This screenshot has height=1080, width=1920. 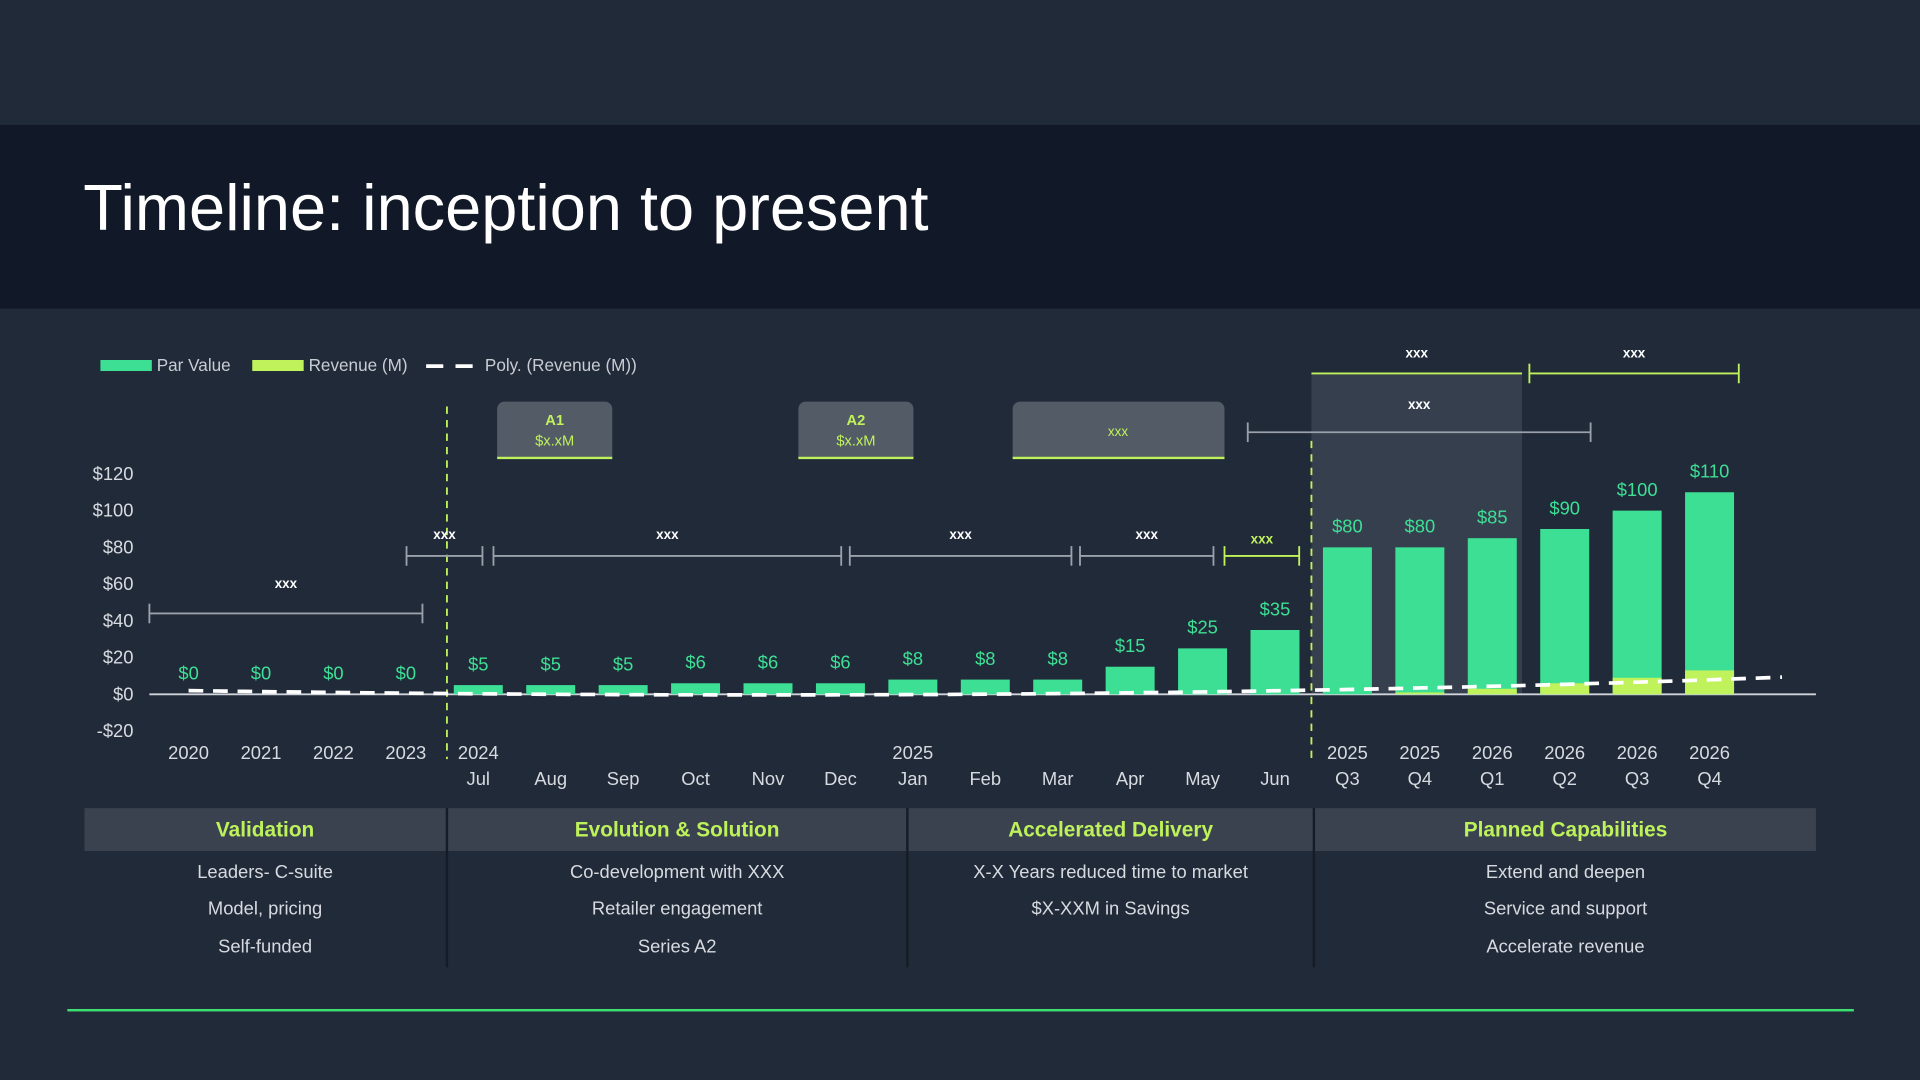 What do you see at coordinates (118, 657) in the screenshot?
I see `y-tick-label: $20` at bounding box center [118, 657].